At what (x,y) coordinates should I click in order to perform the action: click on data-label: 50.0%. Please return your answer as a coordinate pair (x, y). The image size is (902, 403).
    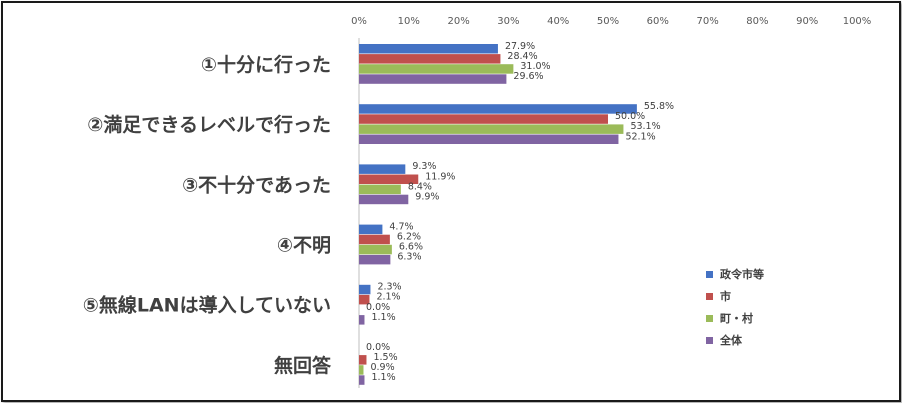
    Looking at the image, I should click on (630, 116).